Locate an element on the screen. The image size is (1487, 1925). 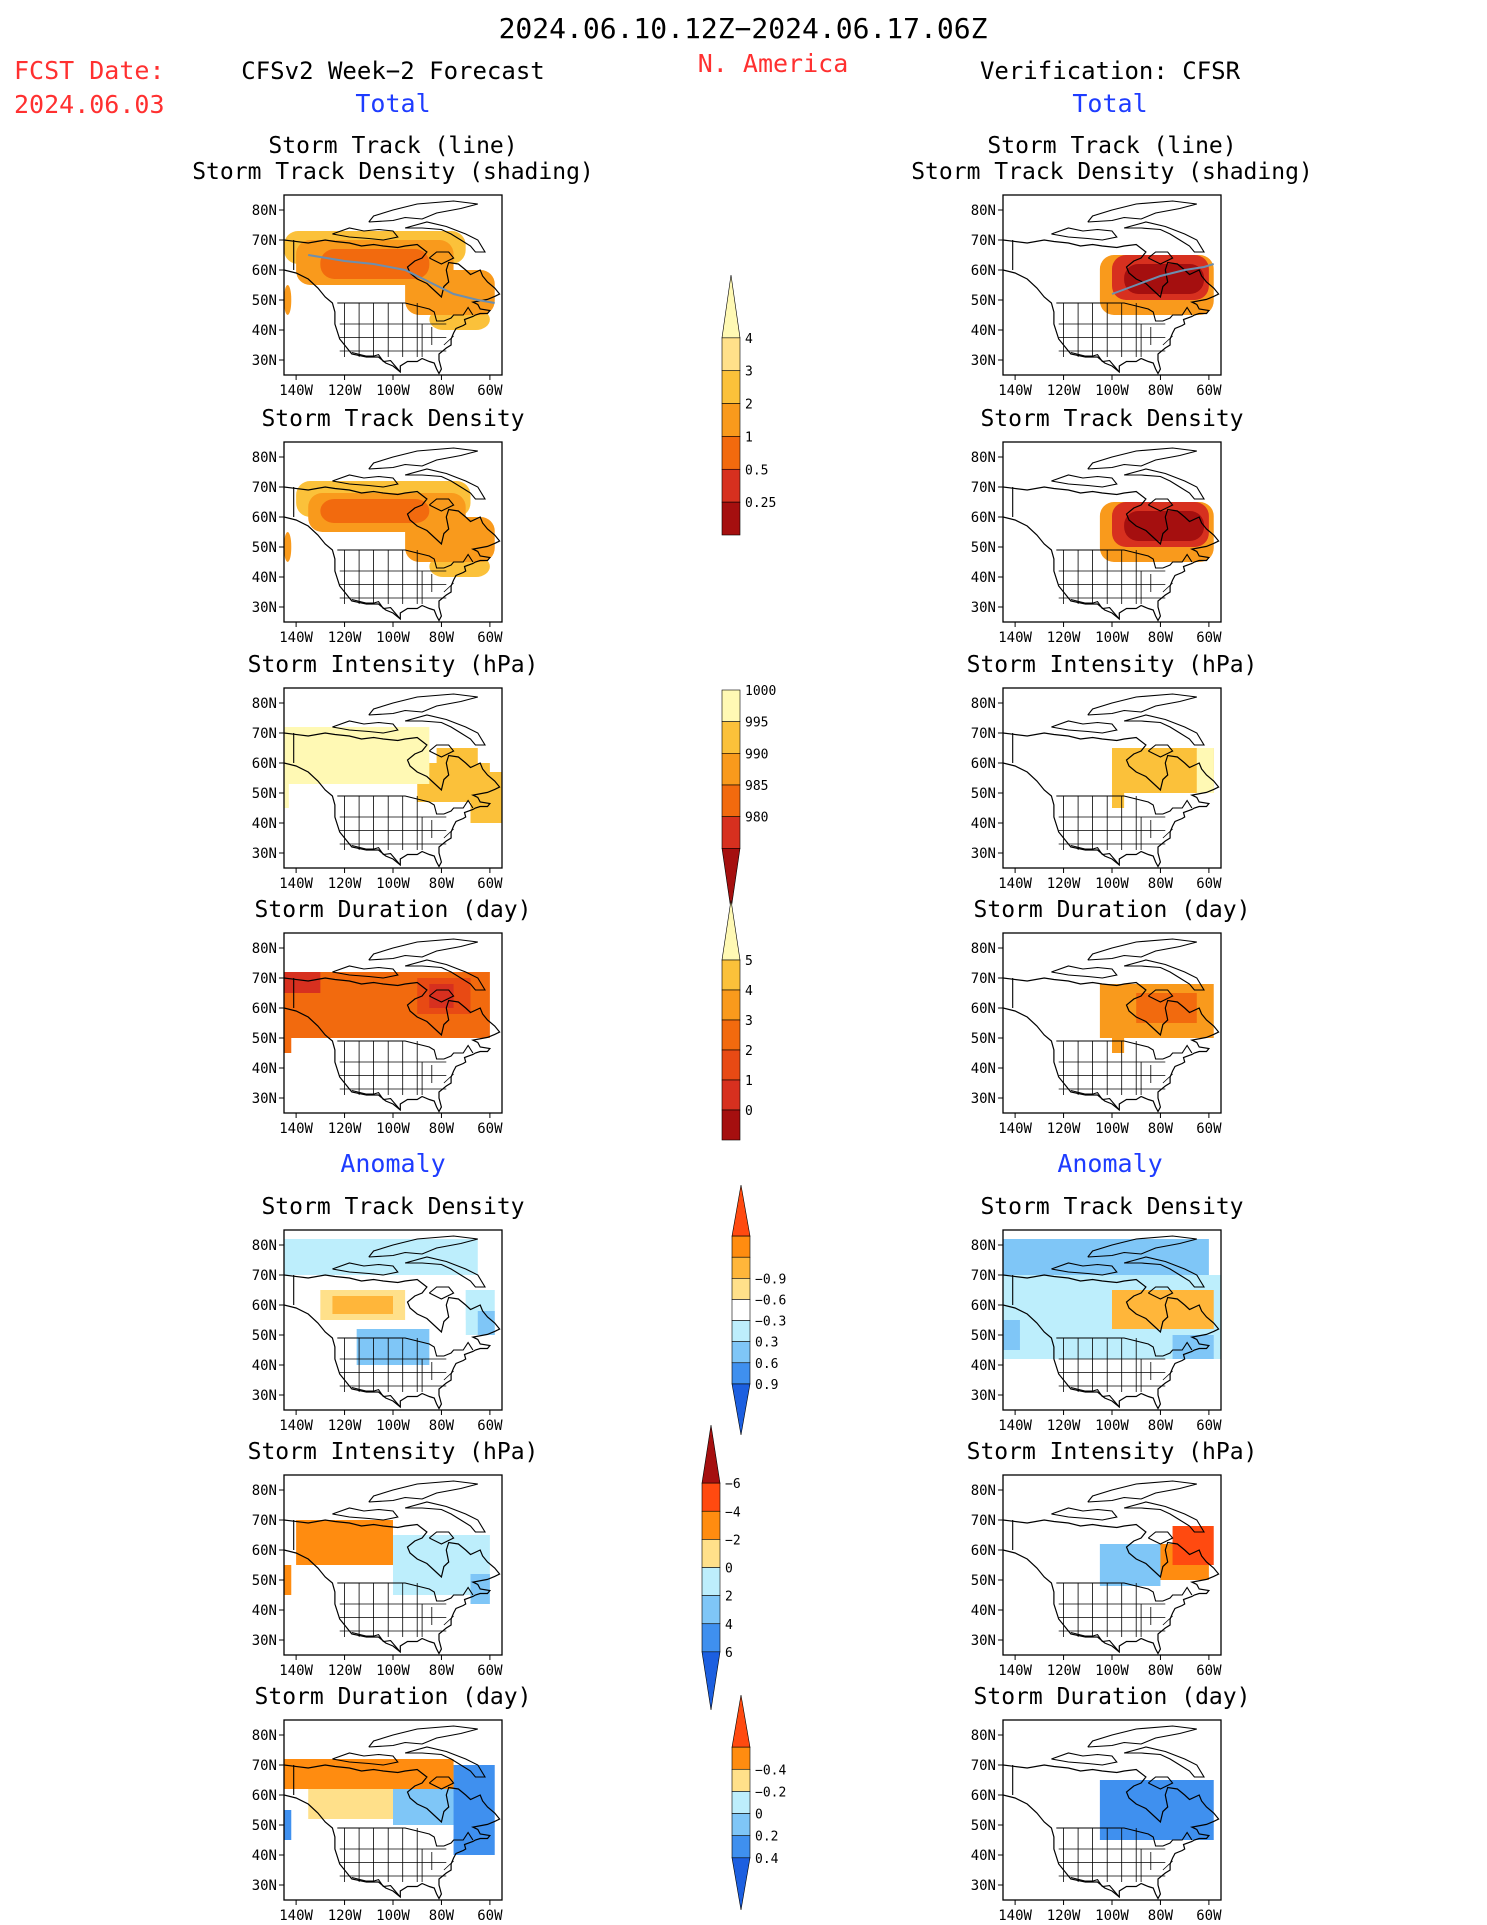
colorbar-label: 0 is located at coordinates (749, 1111).